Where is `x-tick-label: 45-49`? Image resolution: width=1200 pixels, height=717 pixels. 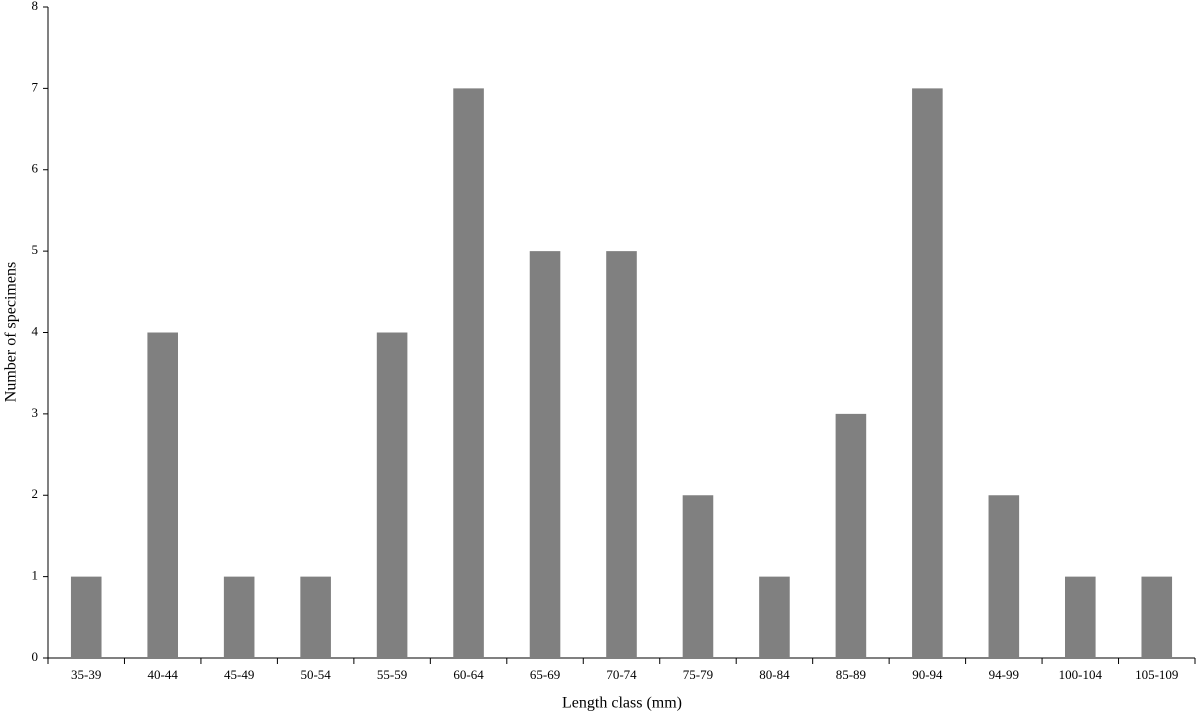
x-tick-label: 45-49 is located at coordinates (239, 674).